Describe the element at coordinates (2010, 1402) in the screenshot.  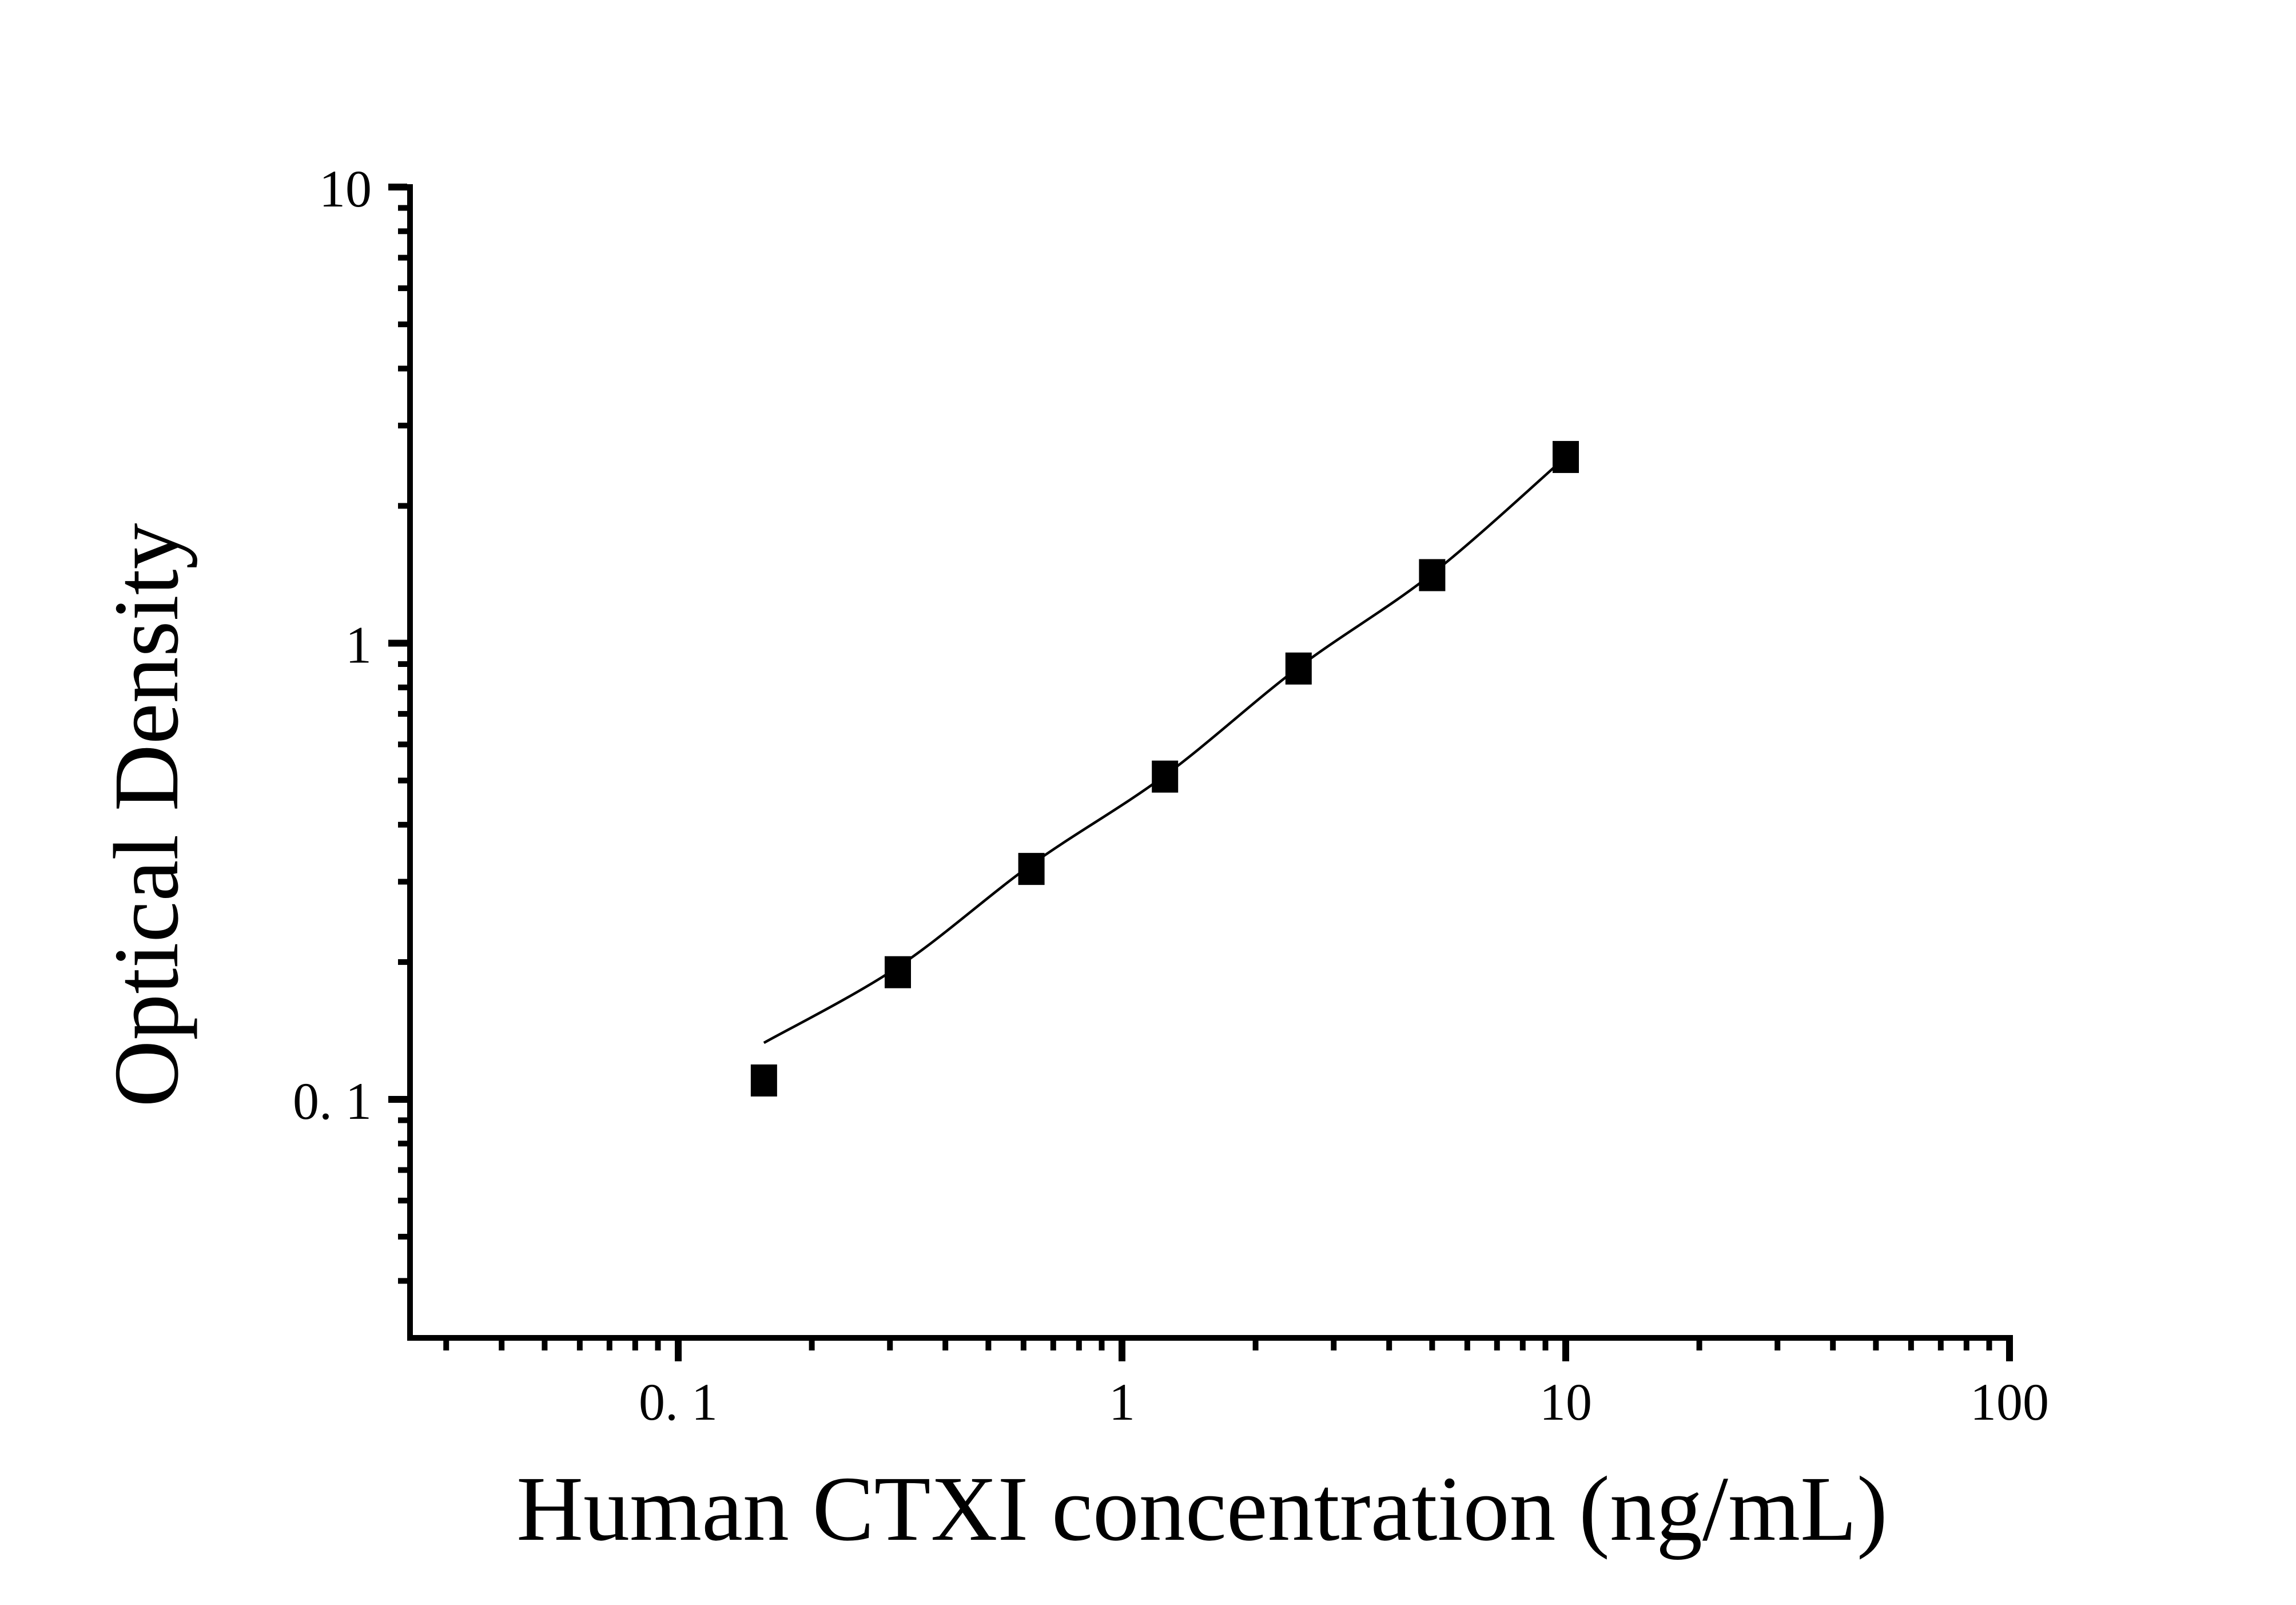
I see `x-tick-label: 100` at that location.